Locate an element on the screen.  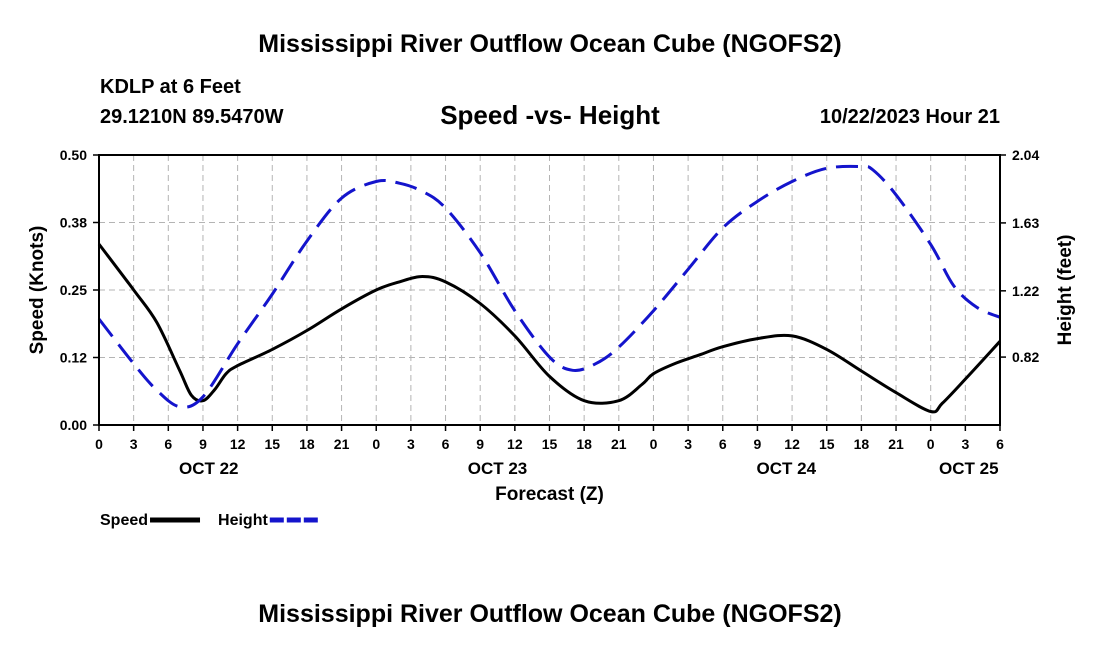
y-axis-left-title: Speed (Knots) is located at coordinates (37, 290).